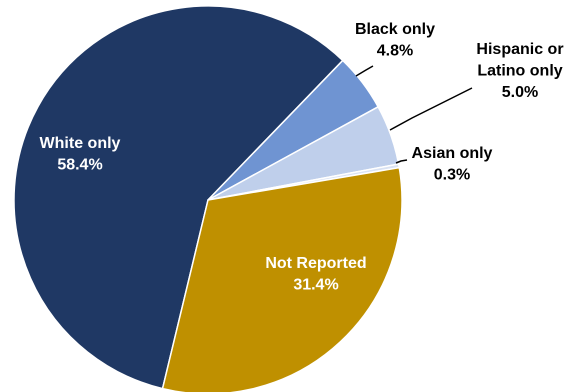 The height and width of the screenshot is (392, 579). What do you see at coordinates (520, 92) in the screenshot?
I see `slice-value-label: 5.0%` at bounding box center [520, 92].